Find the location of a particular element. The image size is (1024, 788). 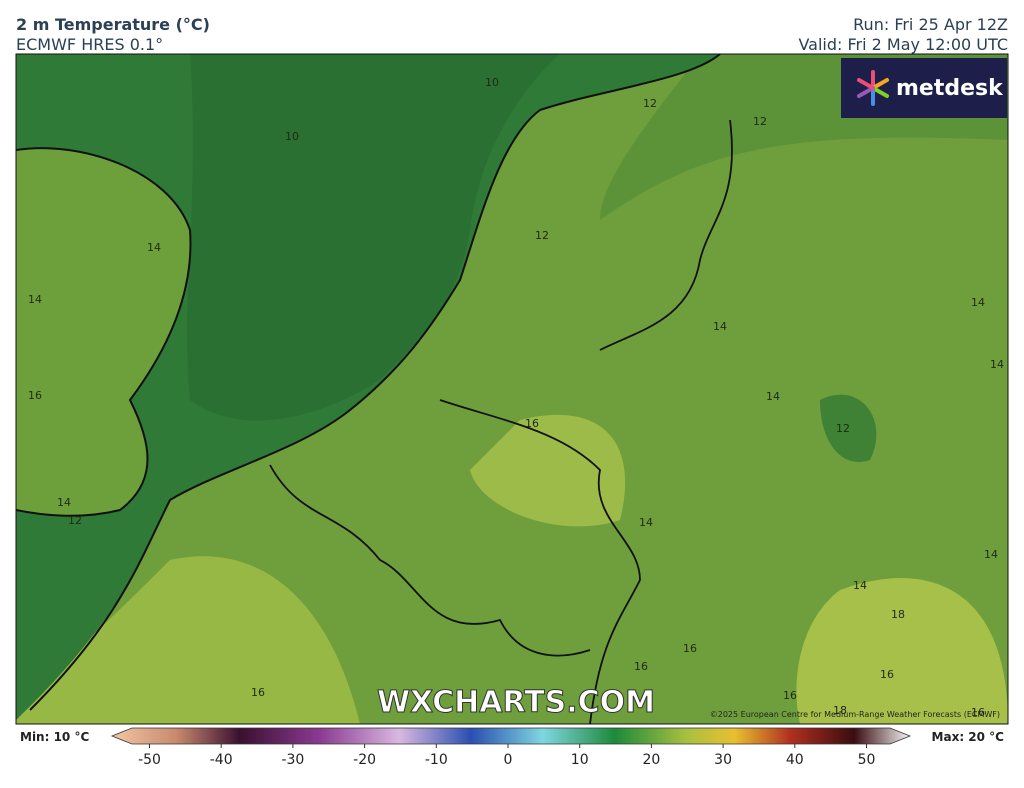

run-time: Run: Fri 25 Apr 12Z is located at coordinates (930, 24).